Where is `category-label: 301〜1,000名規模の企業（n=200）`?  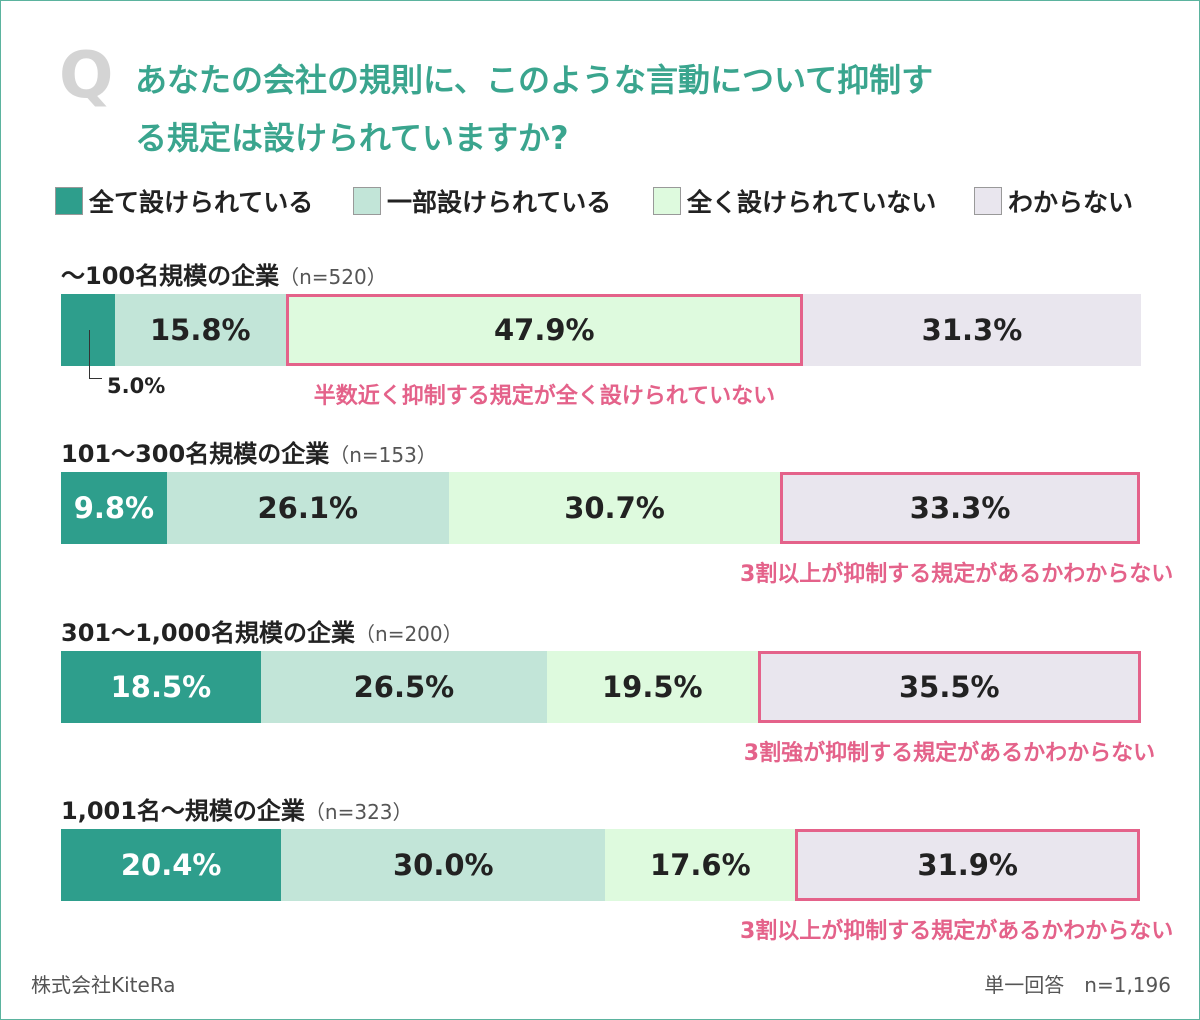
category-label: 301〜1,000名規模の企業（n=200） is located at coordinates (262, 630).